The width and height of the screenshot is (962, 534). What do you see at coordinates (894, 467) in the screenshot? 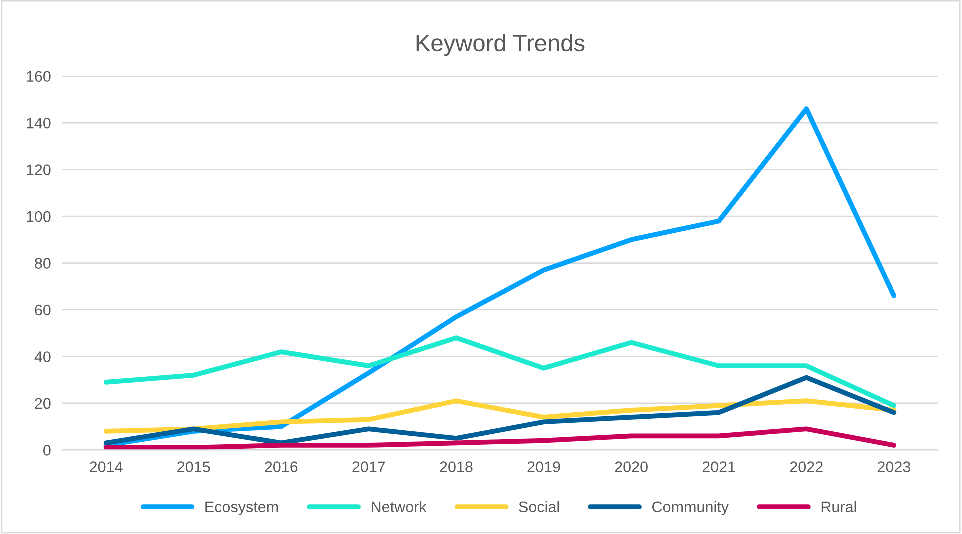
I see `x-tick-label: 2023` at bounding box center [894, 467].